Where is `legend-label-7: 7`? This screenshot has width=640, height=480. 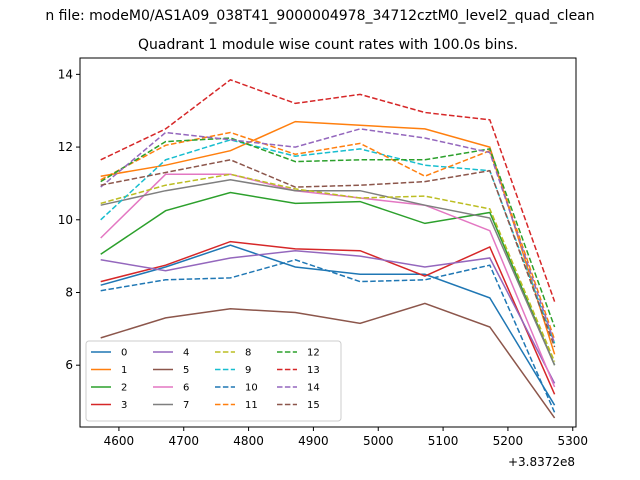 legend-label-7: 7 is located at coordinates (186, 405).